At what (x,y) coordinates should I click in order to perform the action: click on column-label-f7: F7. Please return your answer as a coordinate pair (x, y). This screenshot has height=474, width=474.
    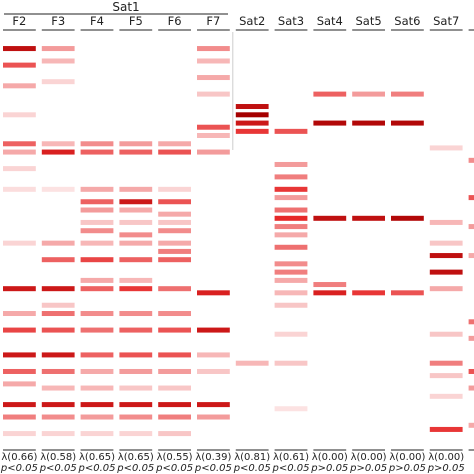
    Looking at the image, I should click on (213, 21).